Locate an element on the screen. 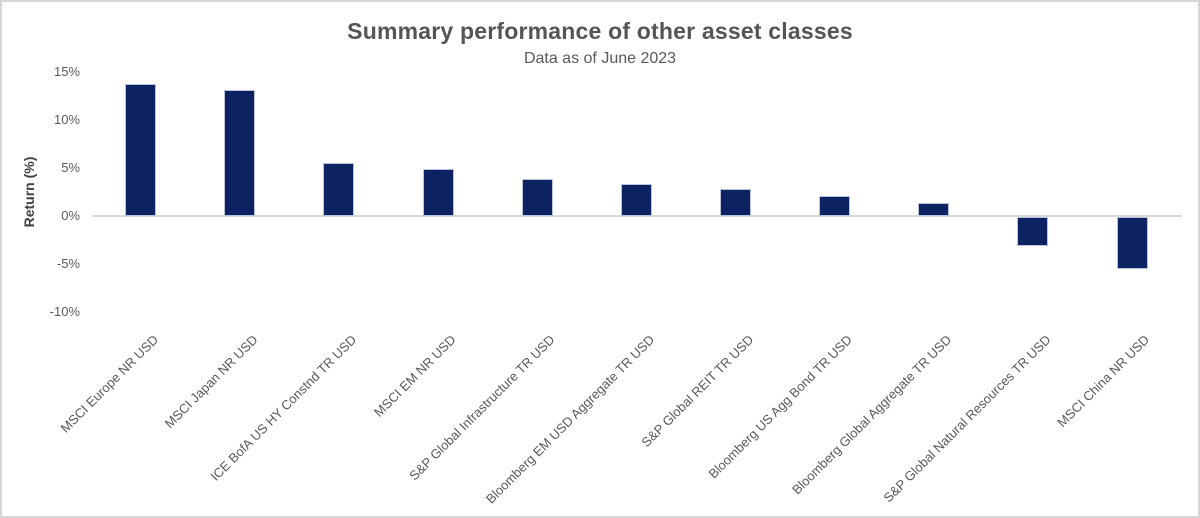 Image resolution: width=1200 pixels, height=518 pixels. x-axis-label: Bloomberg Global Aggregate TR USD is located at coordinates (872, 415).